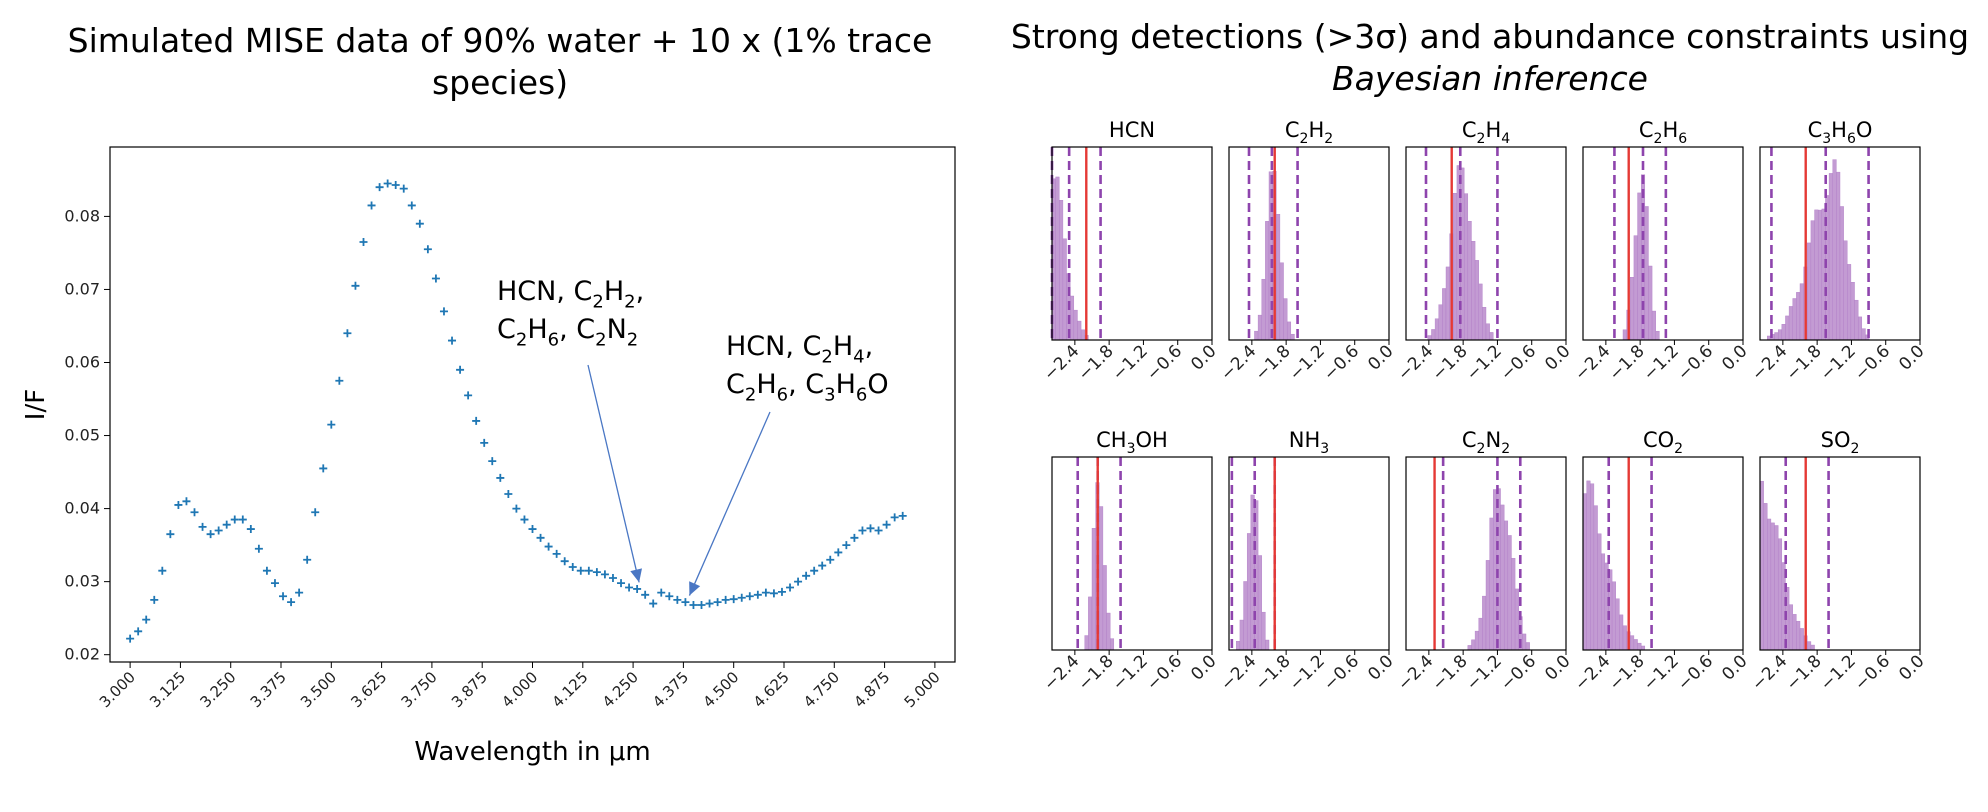  Describe the element at coordinates (620, 689) in the screenshot. I see `x-tick-label: 4.250` at that location.